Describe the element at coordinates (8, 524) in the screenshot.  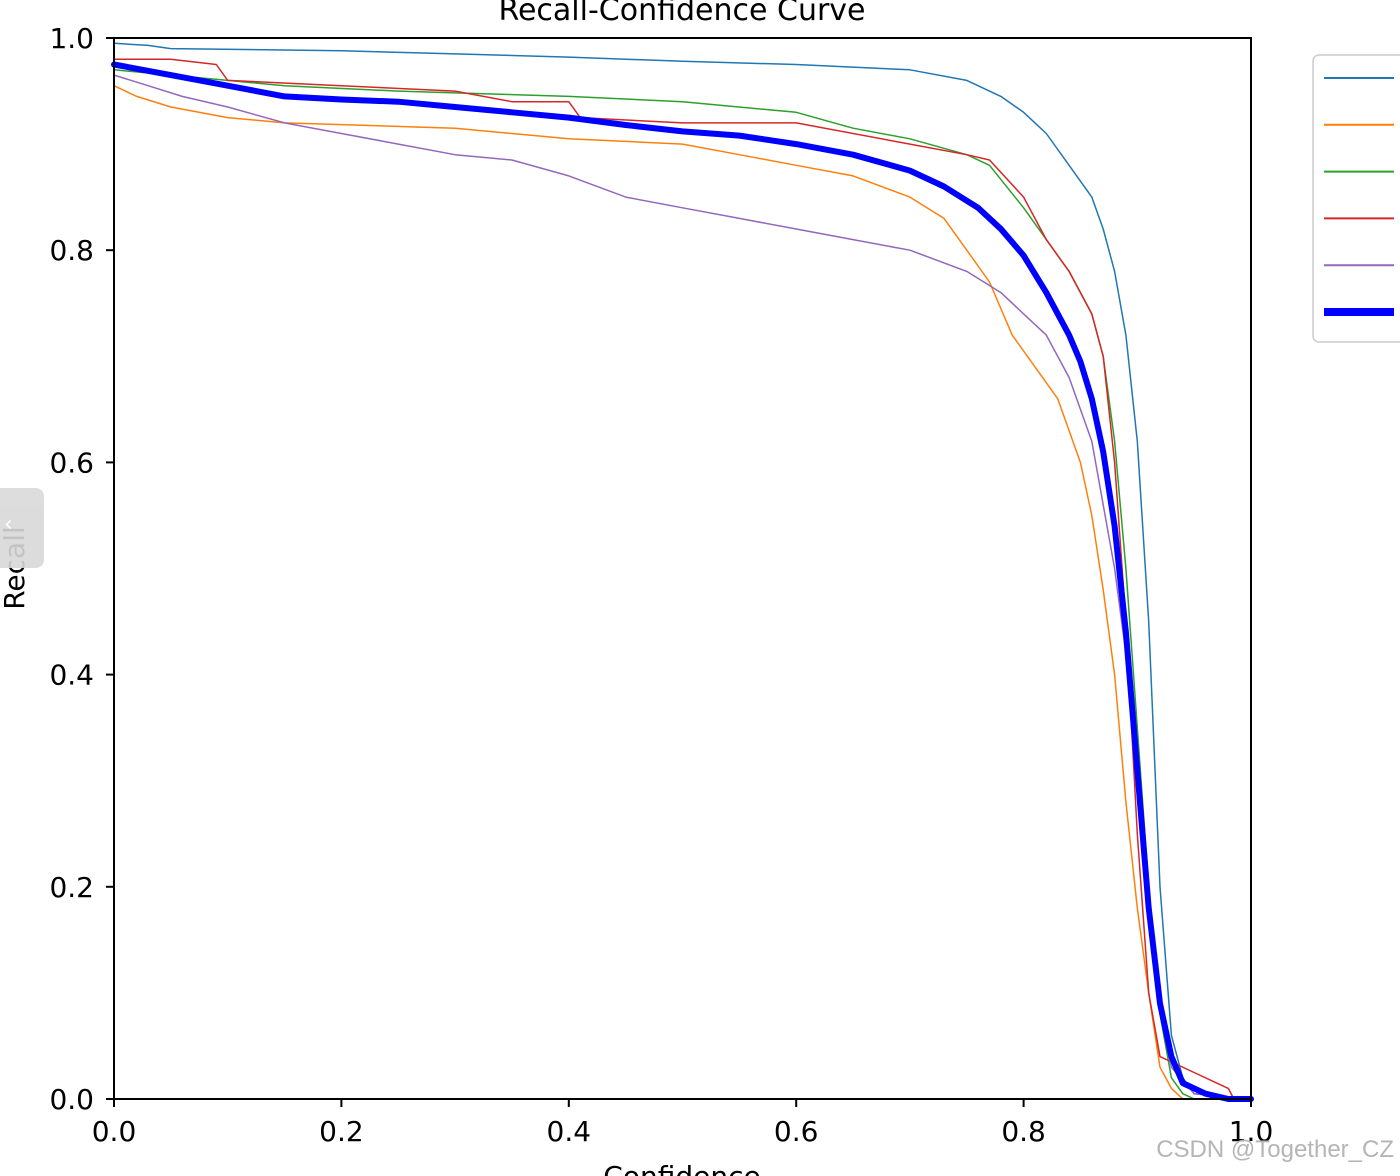
I see `chevron-left-icon: ‹` at that location.